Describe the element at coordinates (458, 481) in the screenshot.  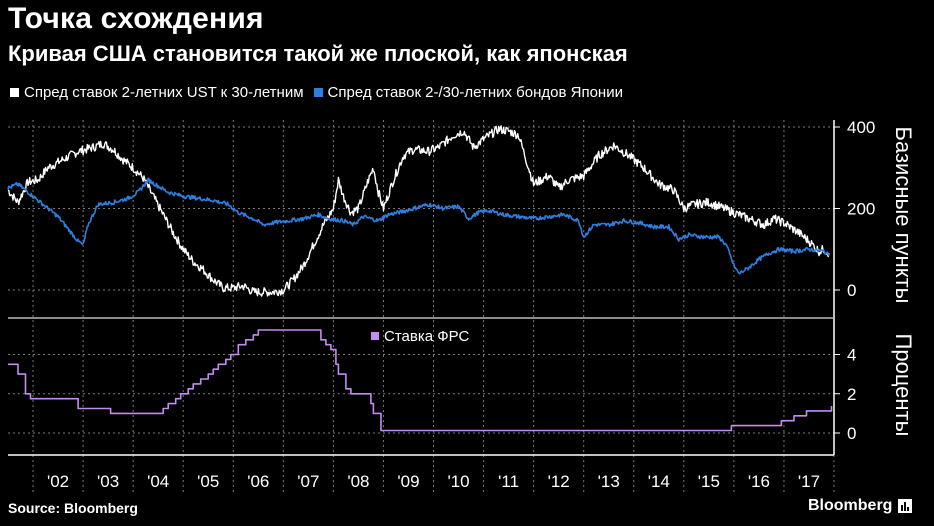
I see `x-tick-label: '10` at that location.